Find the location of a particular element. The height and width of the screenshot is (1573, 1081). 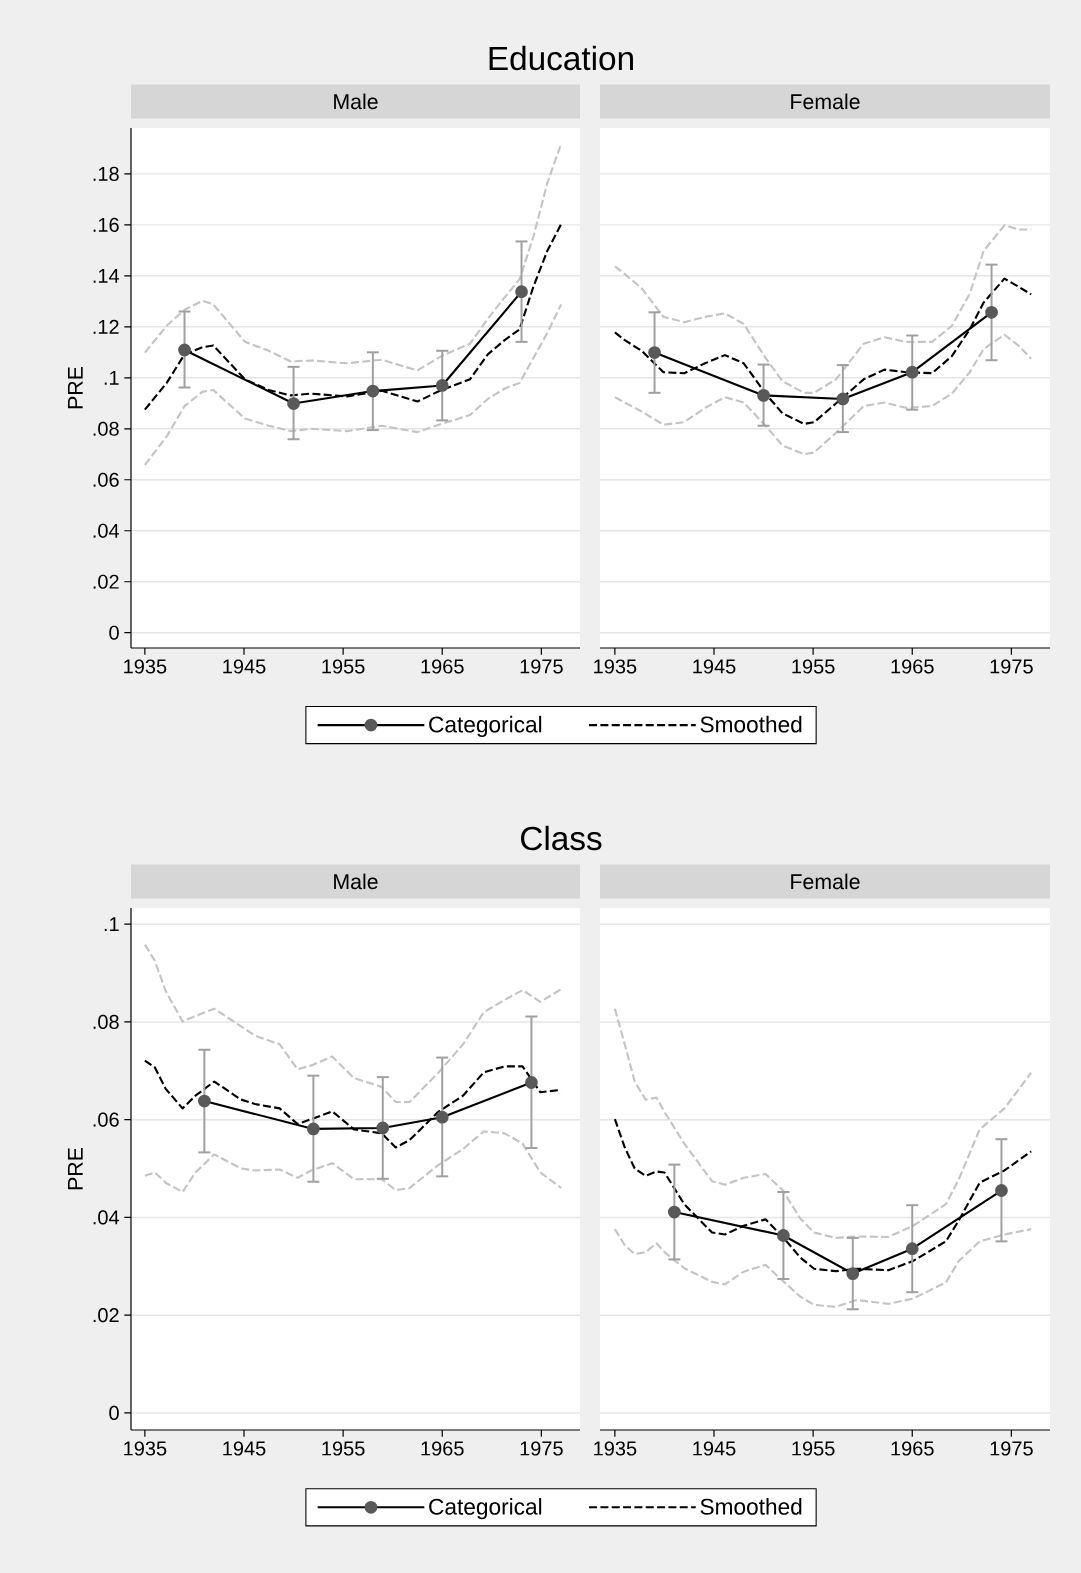

y-tick-label: .14 is located at coordinates (106, 275).